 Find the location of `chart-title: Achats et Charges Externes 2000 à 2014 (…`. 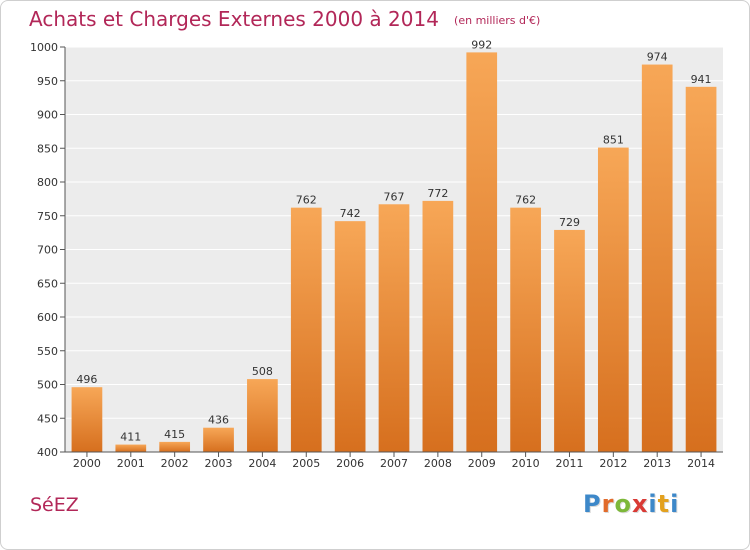

chart-title: Achats et Charges Externes 2000 à 2014 (… is located at coordinates (284, 19).